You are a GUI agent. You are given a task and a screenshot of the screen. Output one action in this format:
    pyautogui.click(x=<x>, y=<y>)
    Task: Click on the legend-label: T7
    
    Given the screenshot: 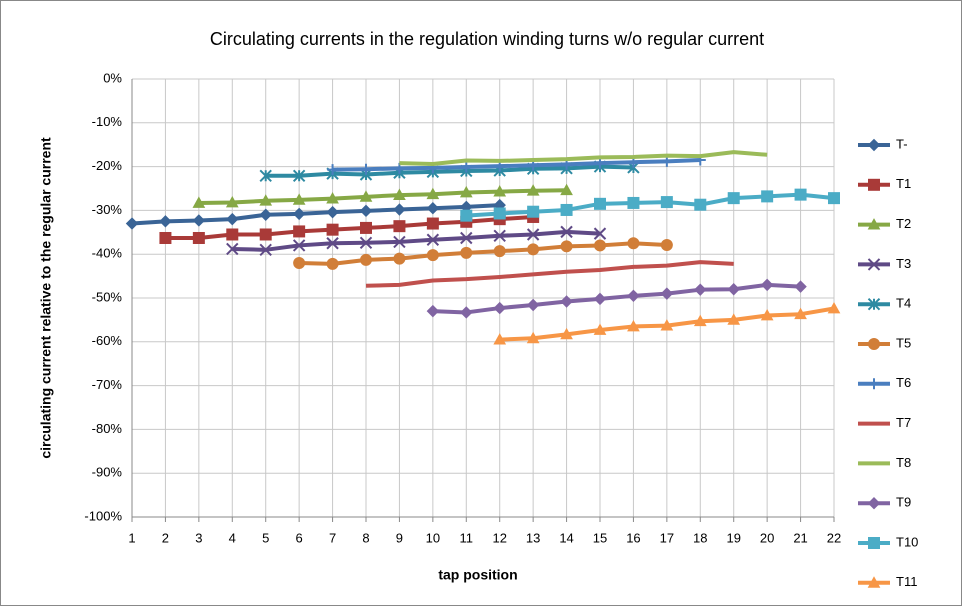 What is the action you would take?
    pyautogui.click(x=903, y=422)
    